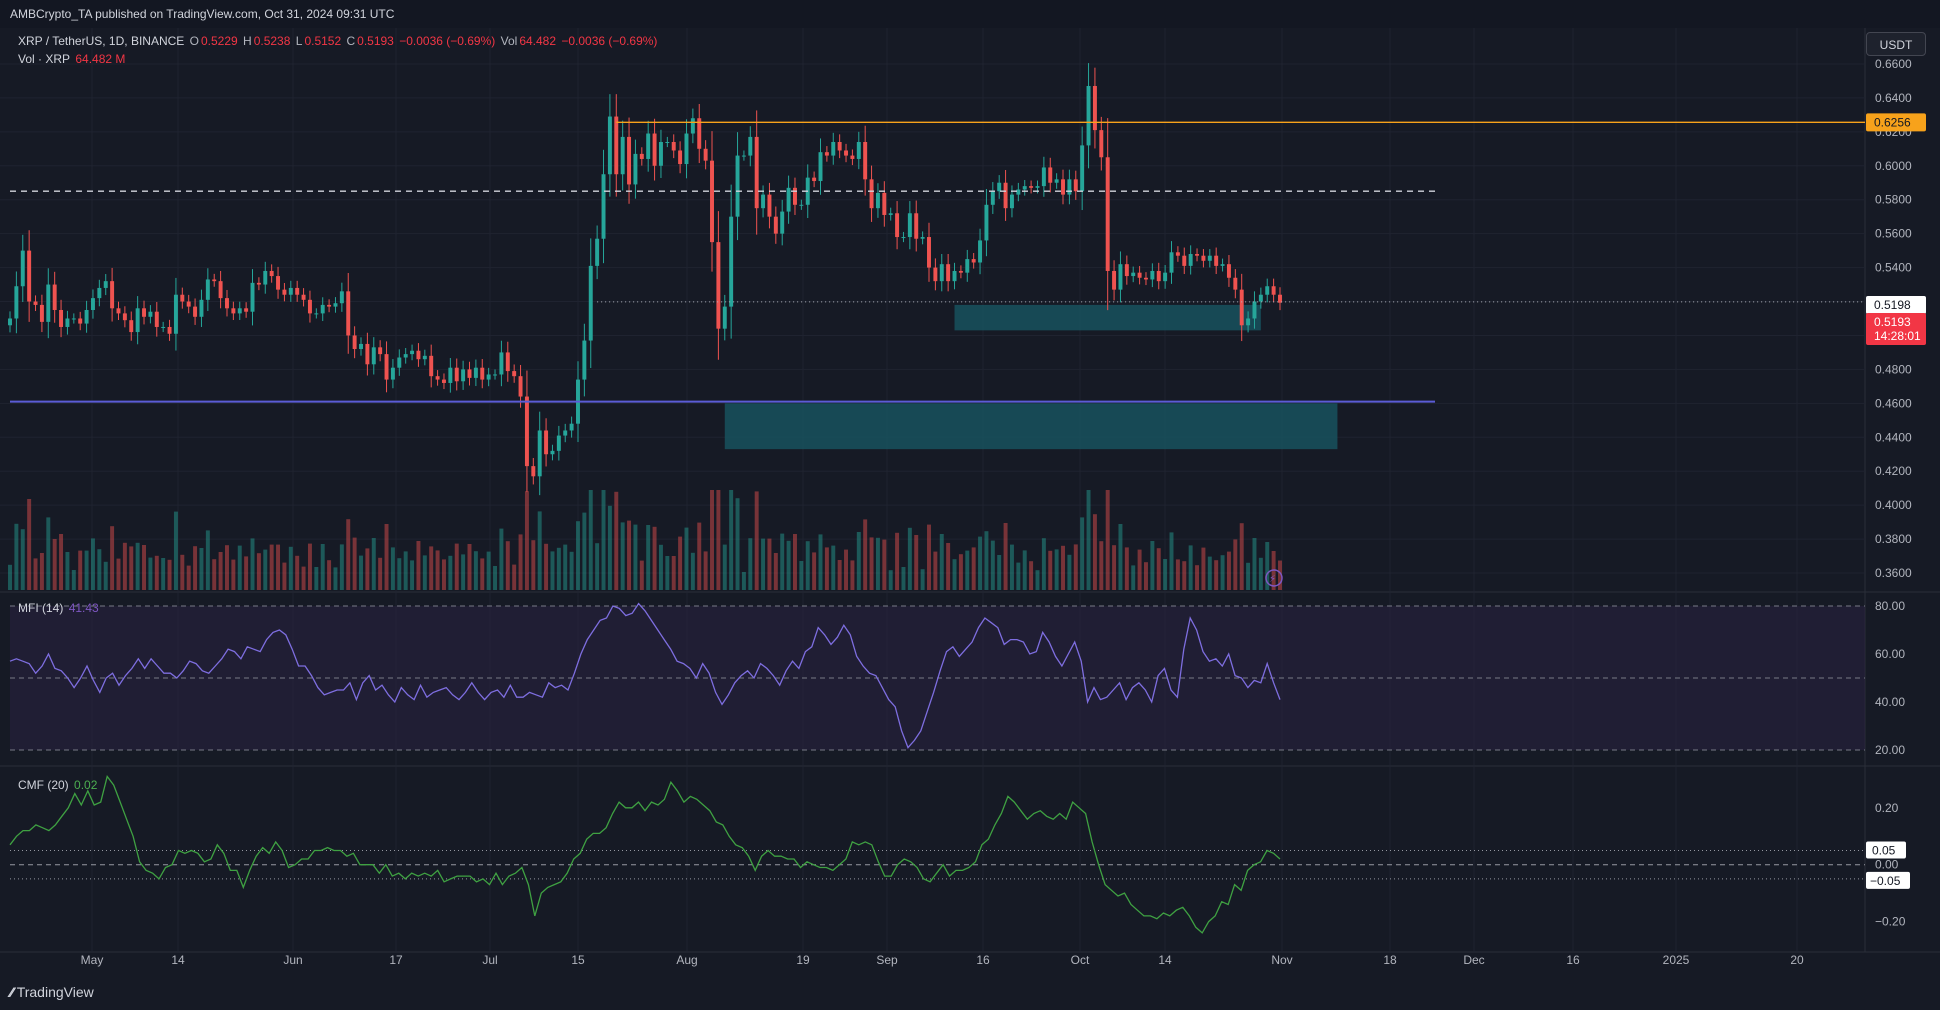  Describe the element at coordinates (1473, 960) in the screenshot. I see `time-tick-label: Dec` at that location.